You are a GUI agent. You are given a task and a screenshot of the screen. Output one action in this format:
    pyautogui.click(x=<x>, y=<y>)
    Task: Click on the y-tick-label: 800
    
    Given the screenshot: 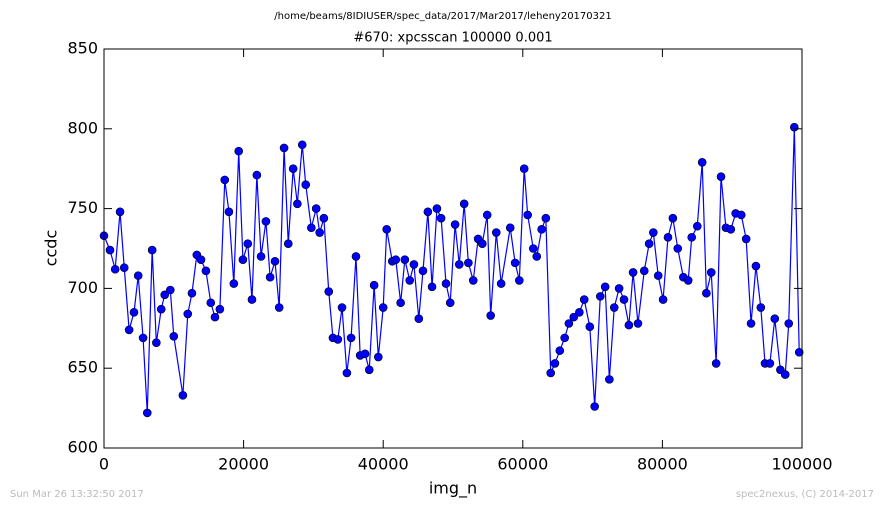 What is the action you would take?
    pyautogui.click(x=82, y=127)
    